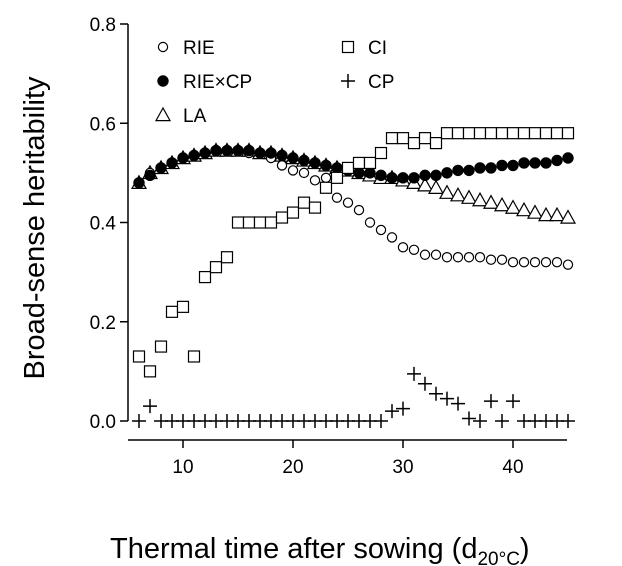  What do you see at coordinates (195, 116) in the screenshot?
I see `legend-label-la: LA` at bounding box center [195, 116].